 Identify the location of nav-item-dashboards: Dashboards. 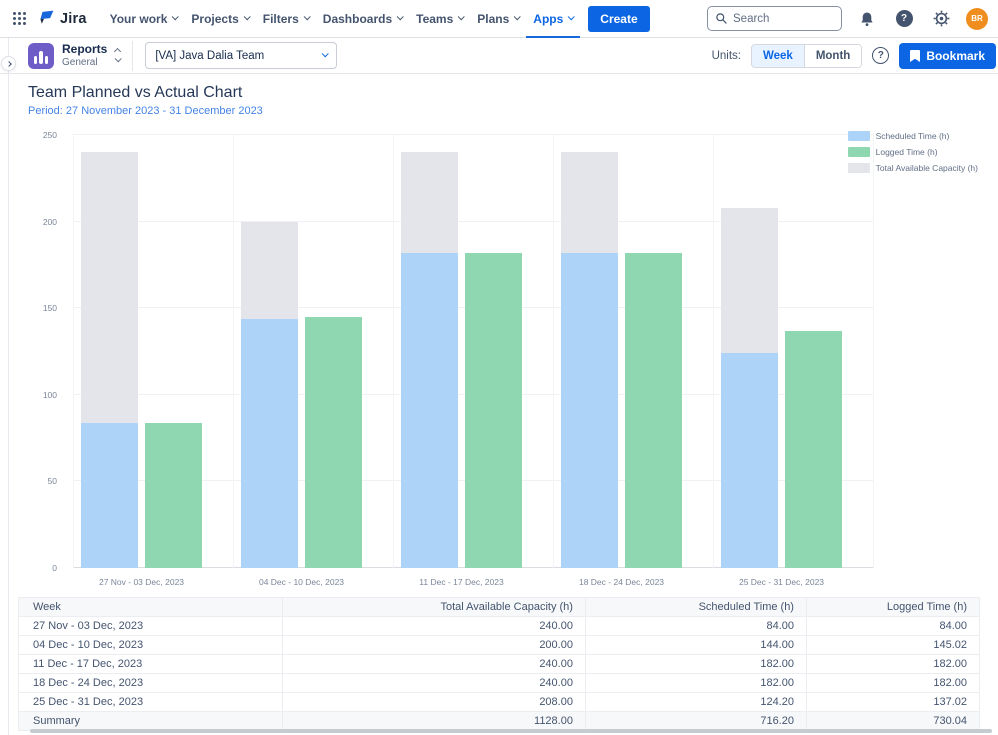
(362, 19).